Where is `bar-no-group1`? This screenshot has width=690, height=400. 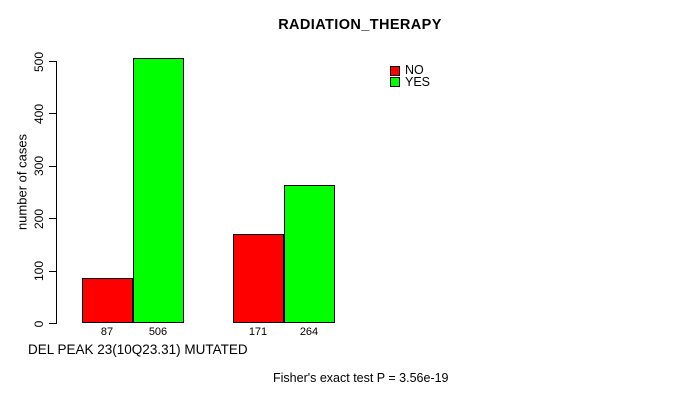
bar-no-group1 is located at coordinates (107, 300).